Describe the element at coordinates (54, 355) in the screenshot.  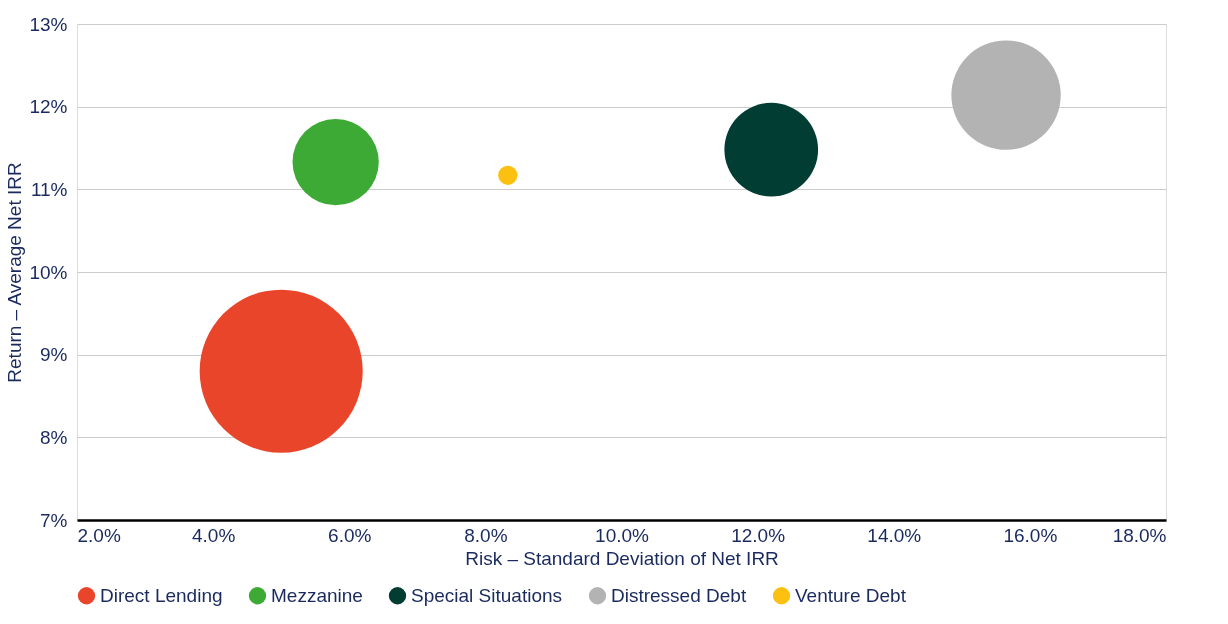
I see `y-tick-label: 9%` at that location.